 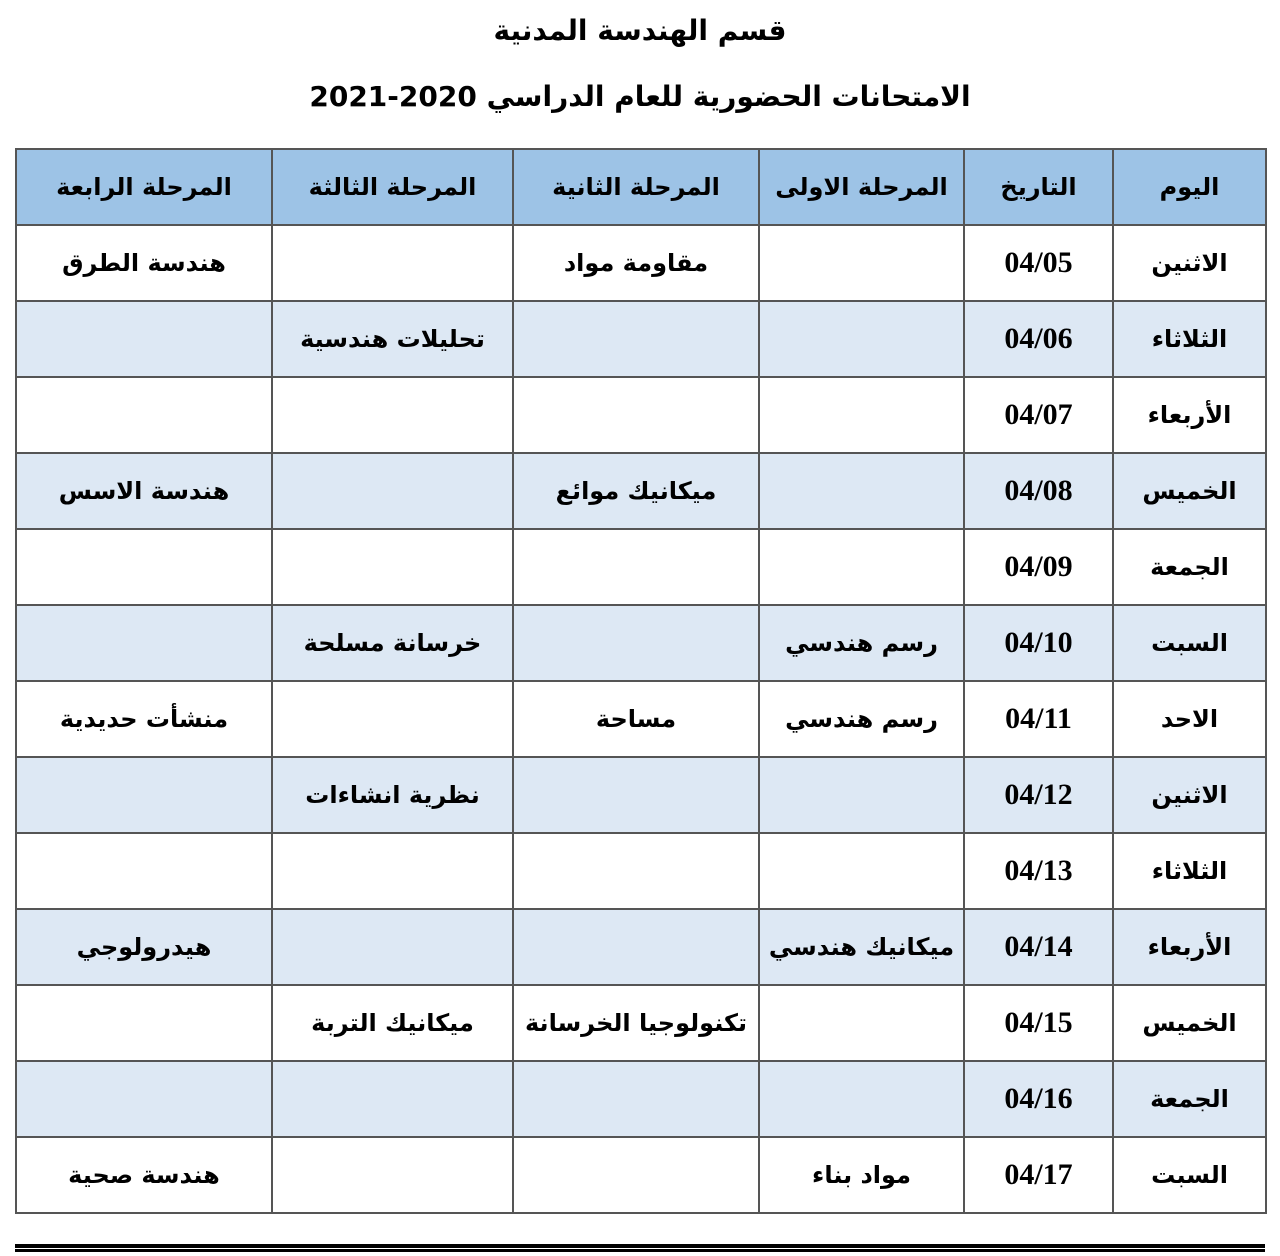 I want to click on exam-cell: هندسة الطرق, so click(x=144, y=263).